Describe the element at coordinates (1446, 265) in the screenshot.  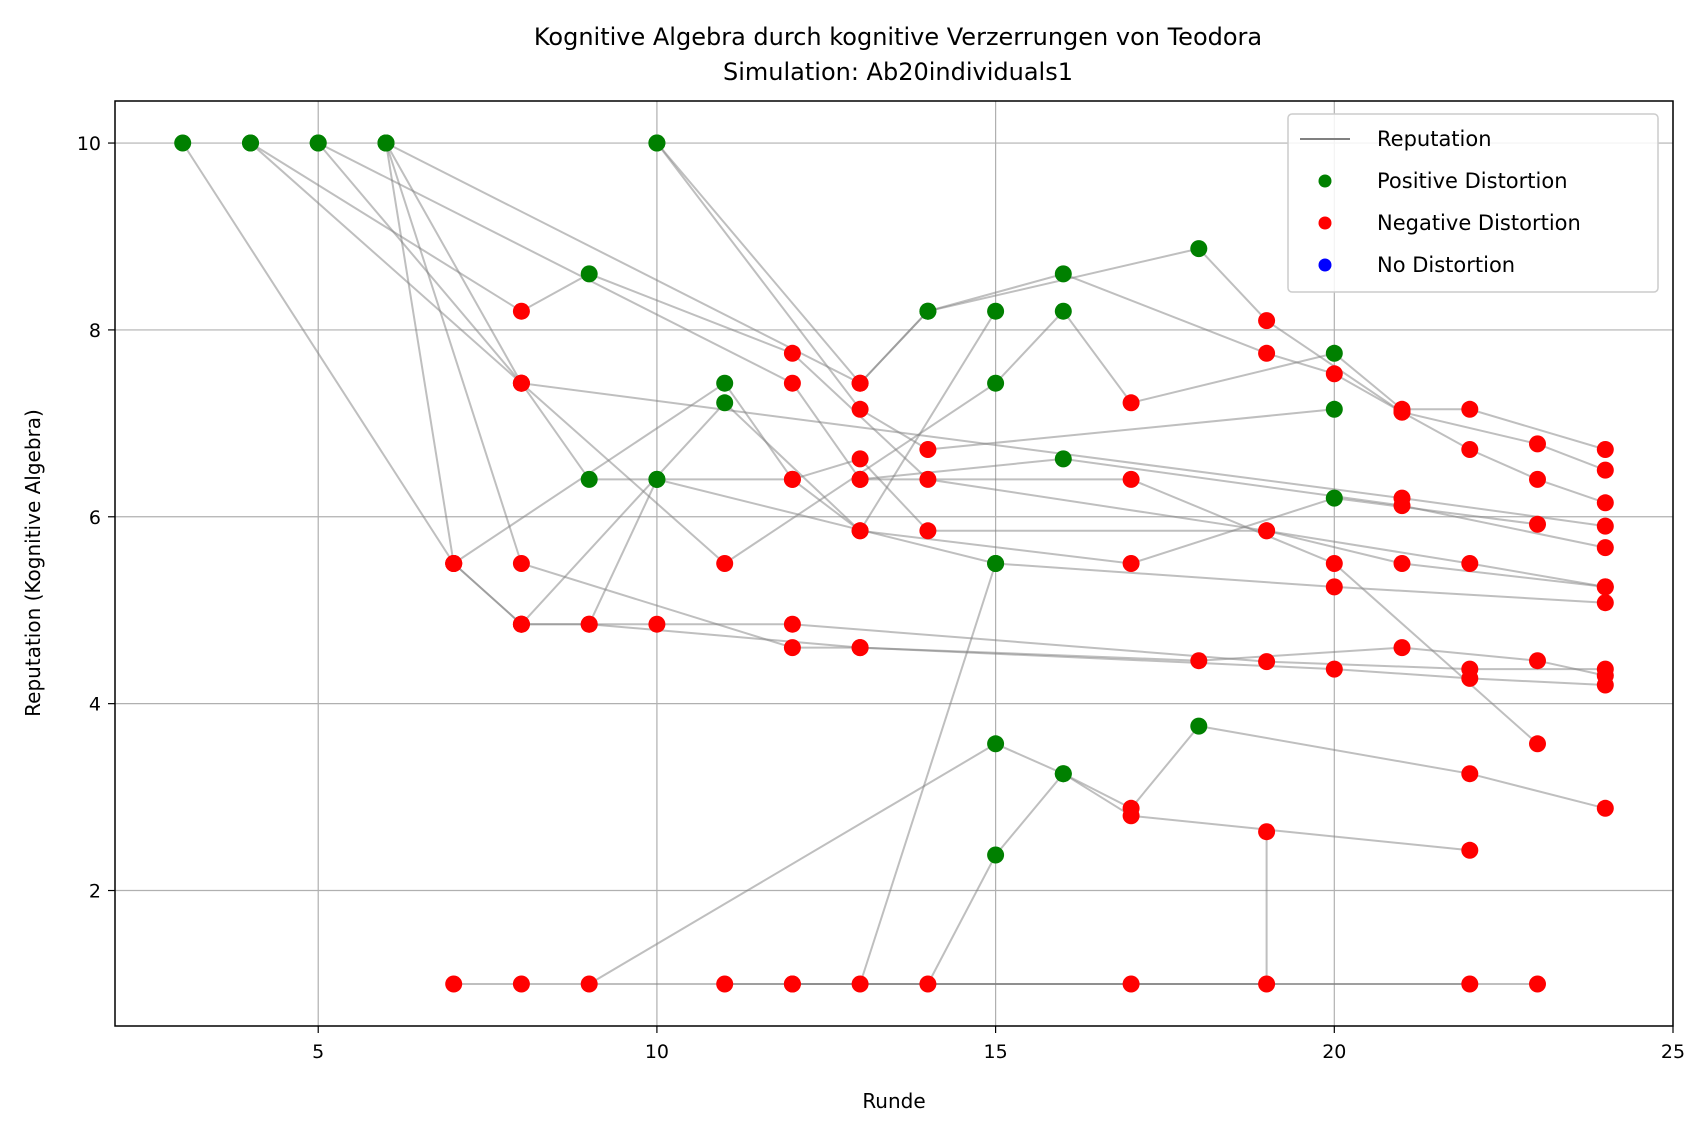
I see `legend-label: No Distortion` at that location.